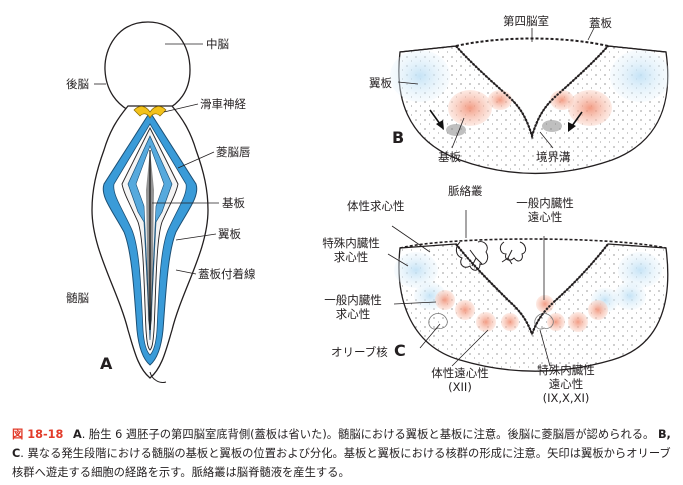  What do you see at coordinates (341, 444) in the screenshot?
I see `caption-panel-bc-ref: B, C` at bounding box center [341, 444].